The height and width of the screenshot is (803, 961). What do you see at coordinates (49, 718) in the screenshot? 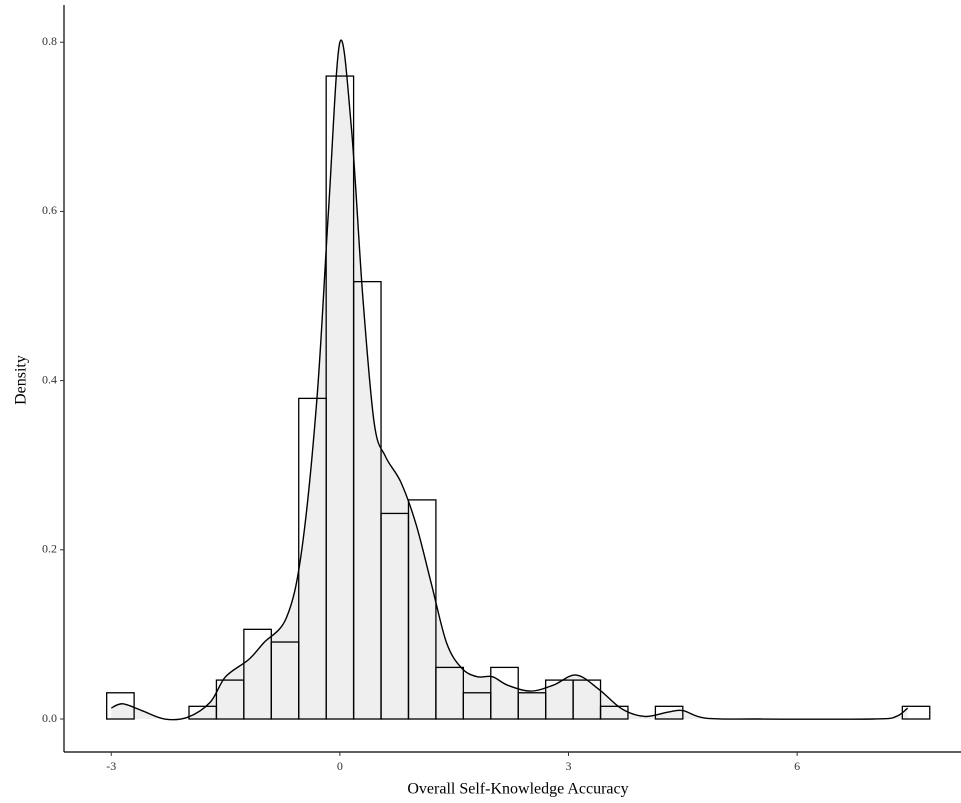
I see `y-tick-label: 0.0` at bounding box center [49, 718].